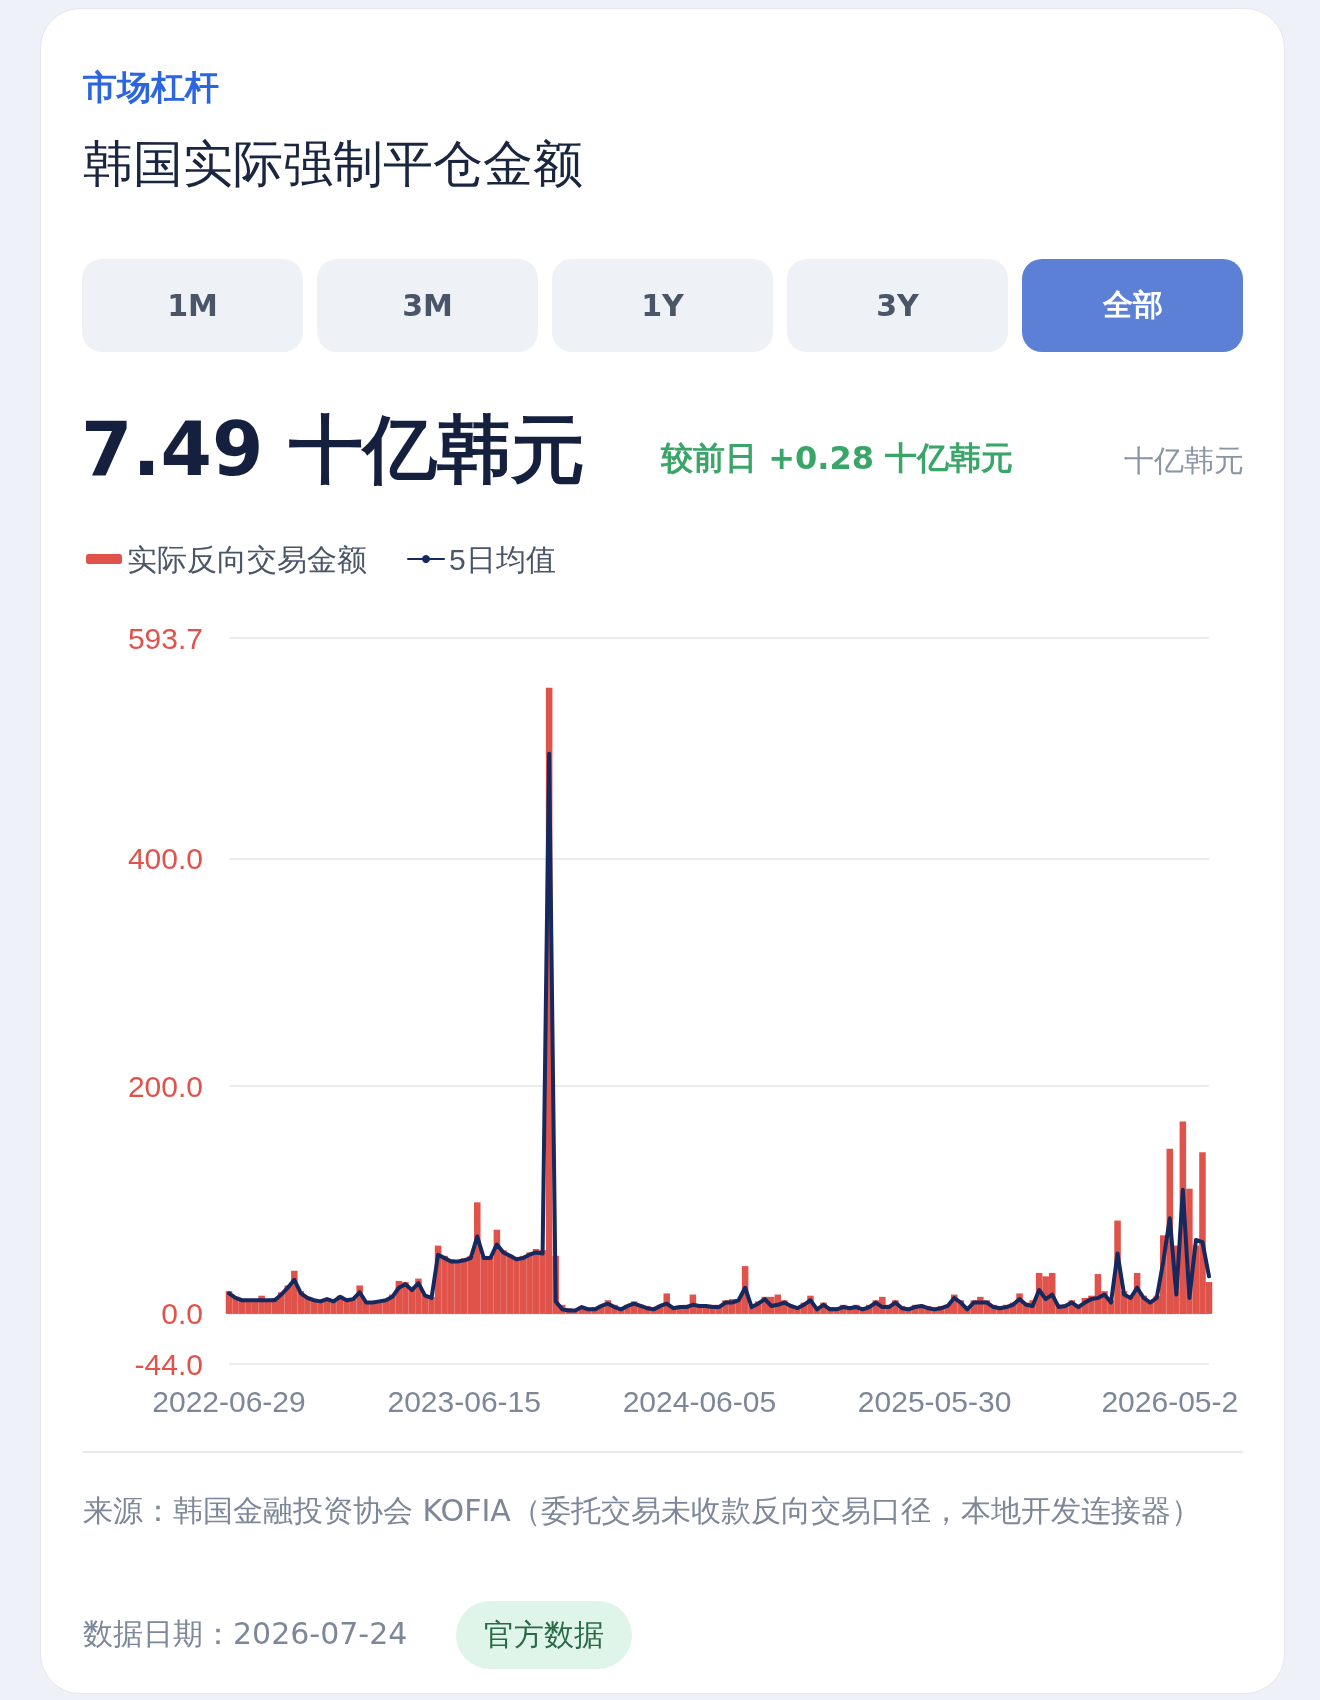 The image size is (1320, 1700). I want to click on y-tick-label: 593.7, so click(165, 638).